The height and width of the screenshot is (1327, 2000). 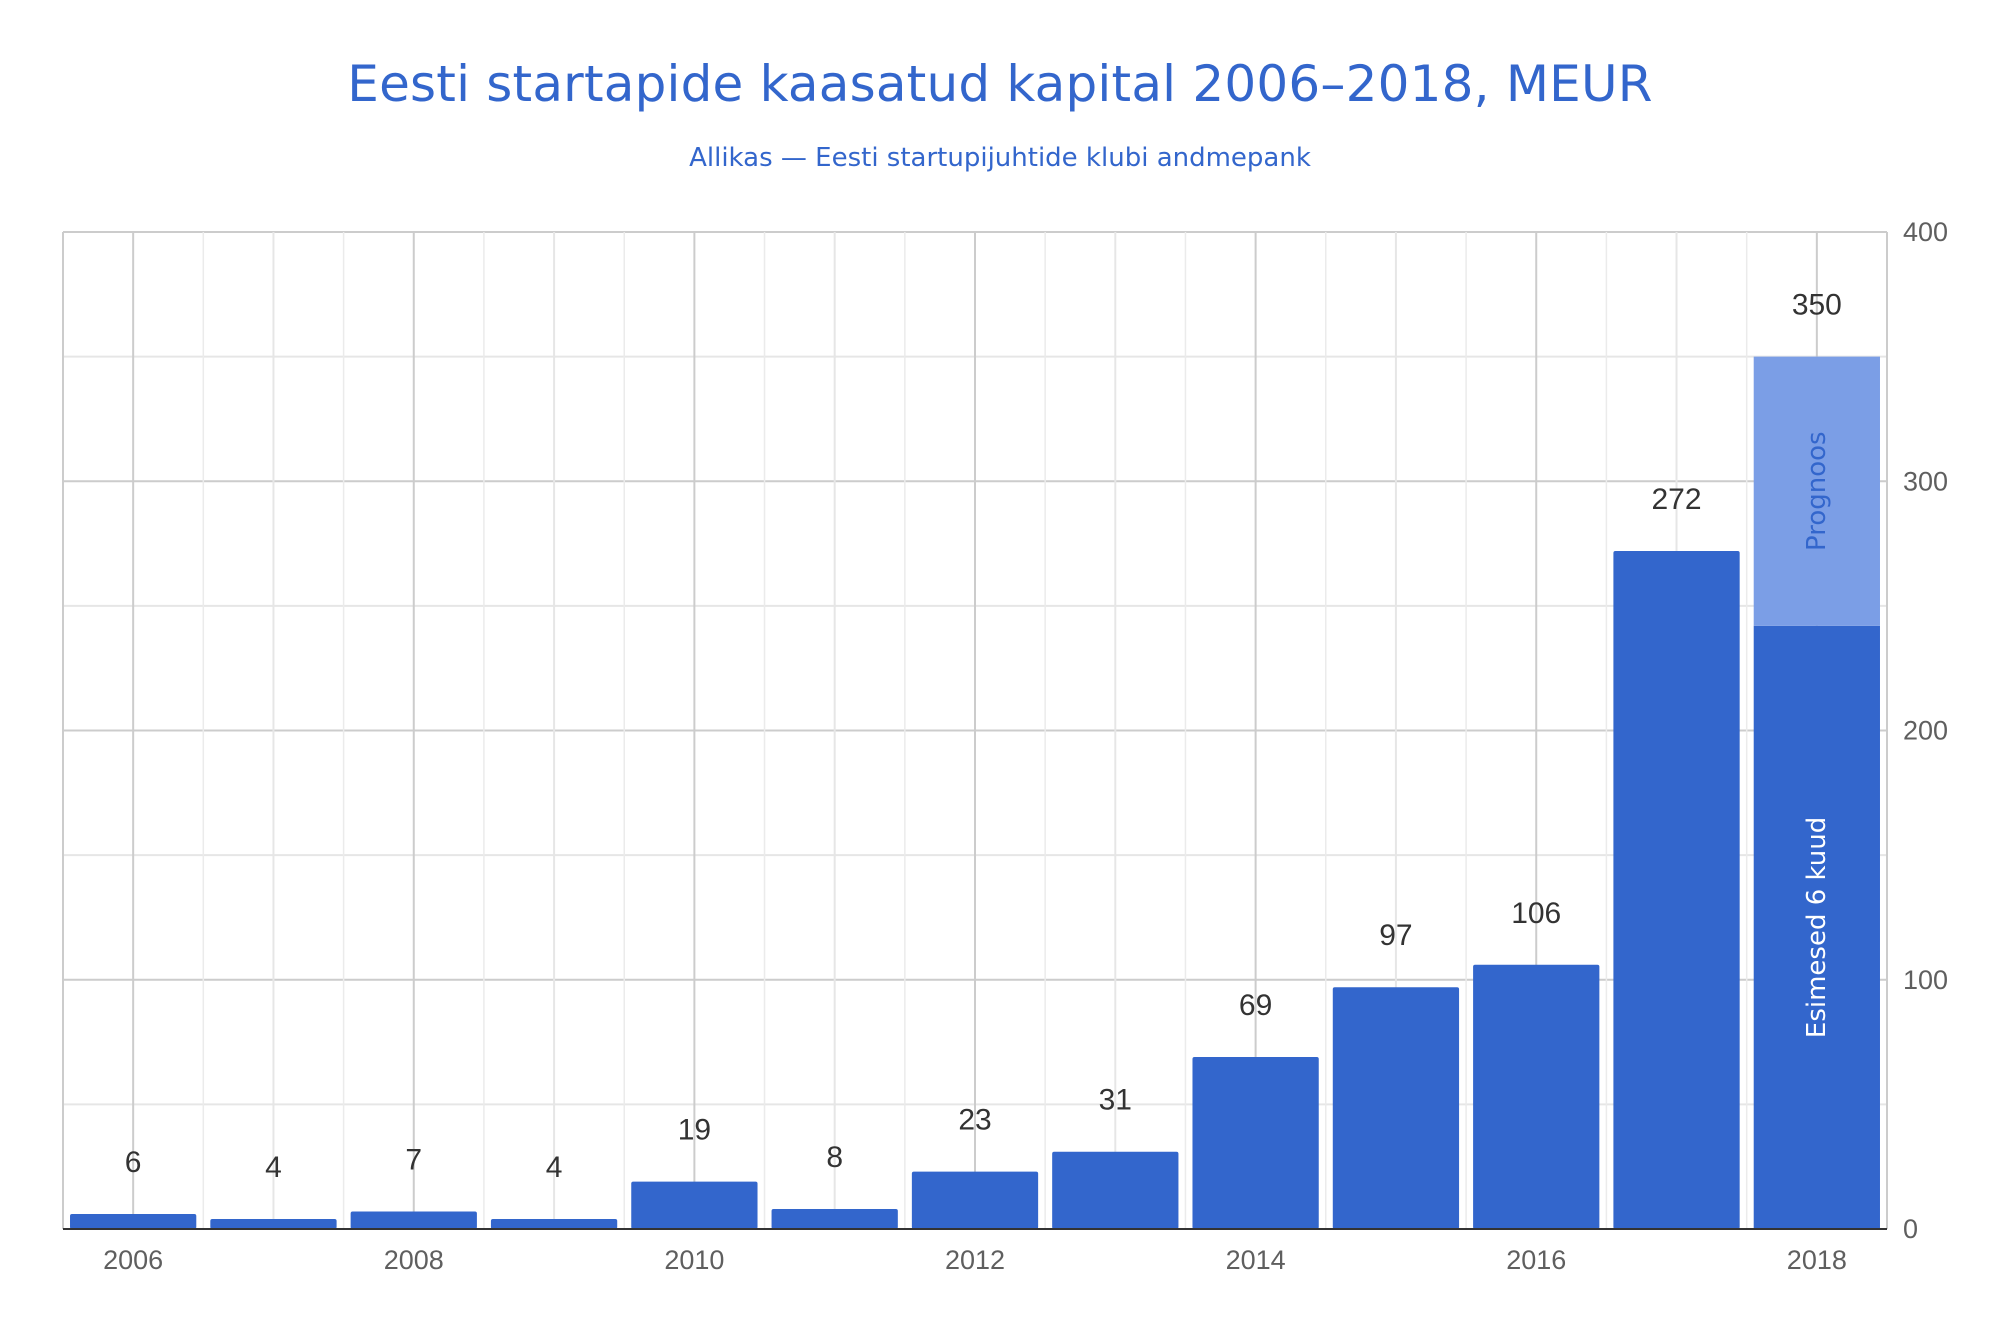 What do you see at coordinates (1817, 1260) in the screenshot?
I see `x-tick-label: 2018` at bounding box center [1817, 1260].